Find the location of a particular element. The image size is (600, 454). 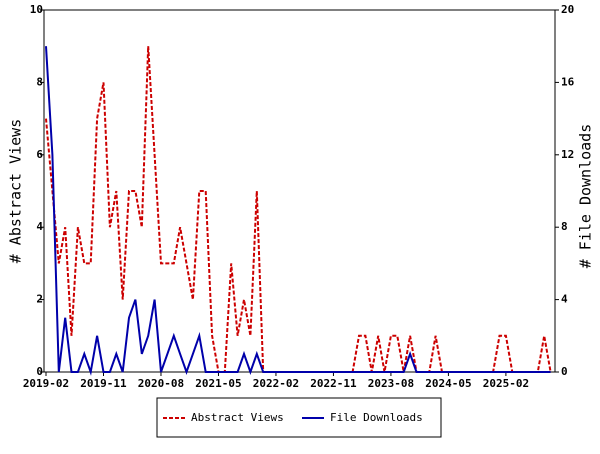

y-tick-label: 0 is located at coordinates (39, 371).